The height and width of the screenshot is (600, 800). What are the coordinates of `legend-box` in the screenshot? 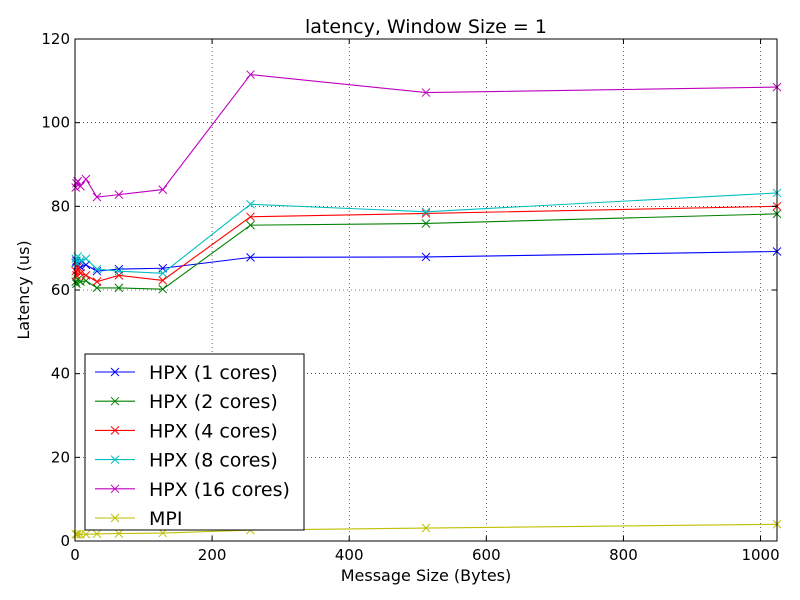 It's located at (194, 442).